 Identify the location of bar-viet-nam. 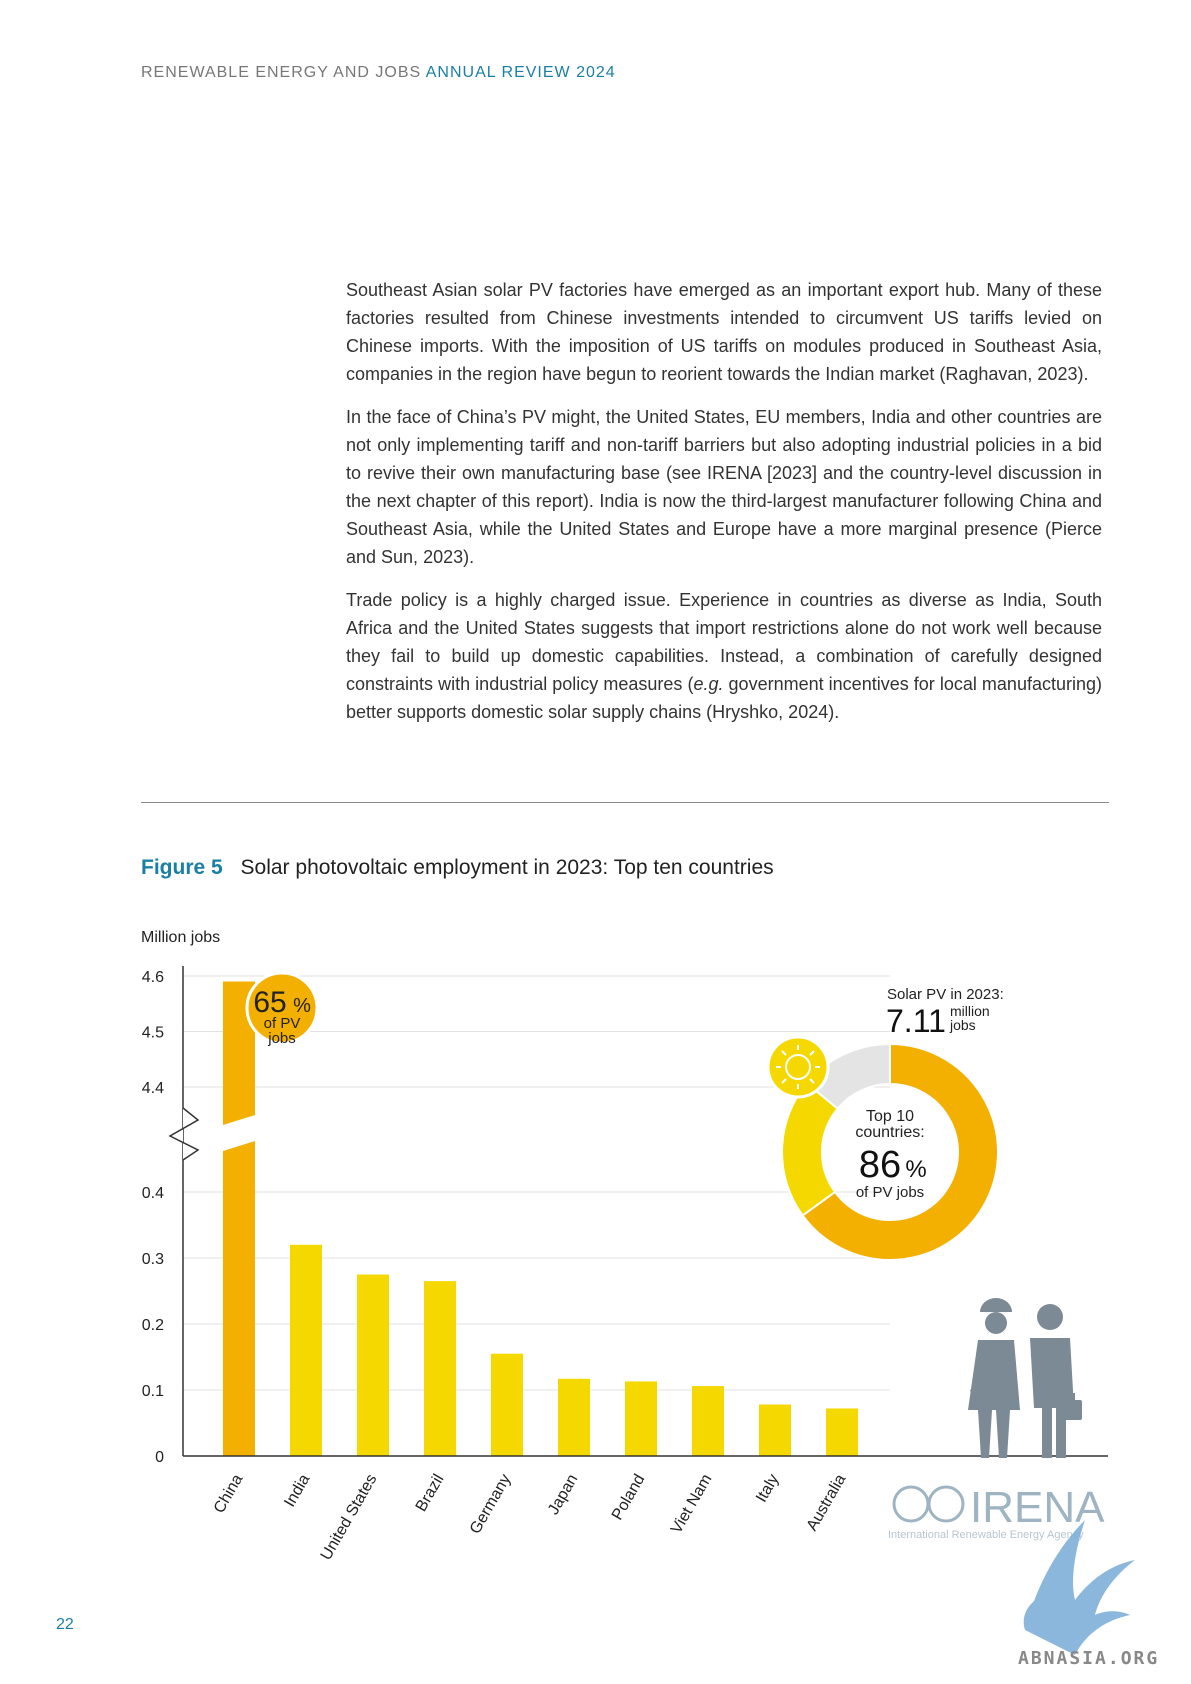
(708, 1421).